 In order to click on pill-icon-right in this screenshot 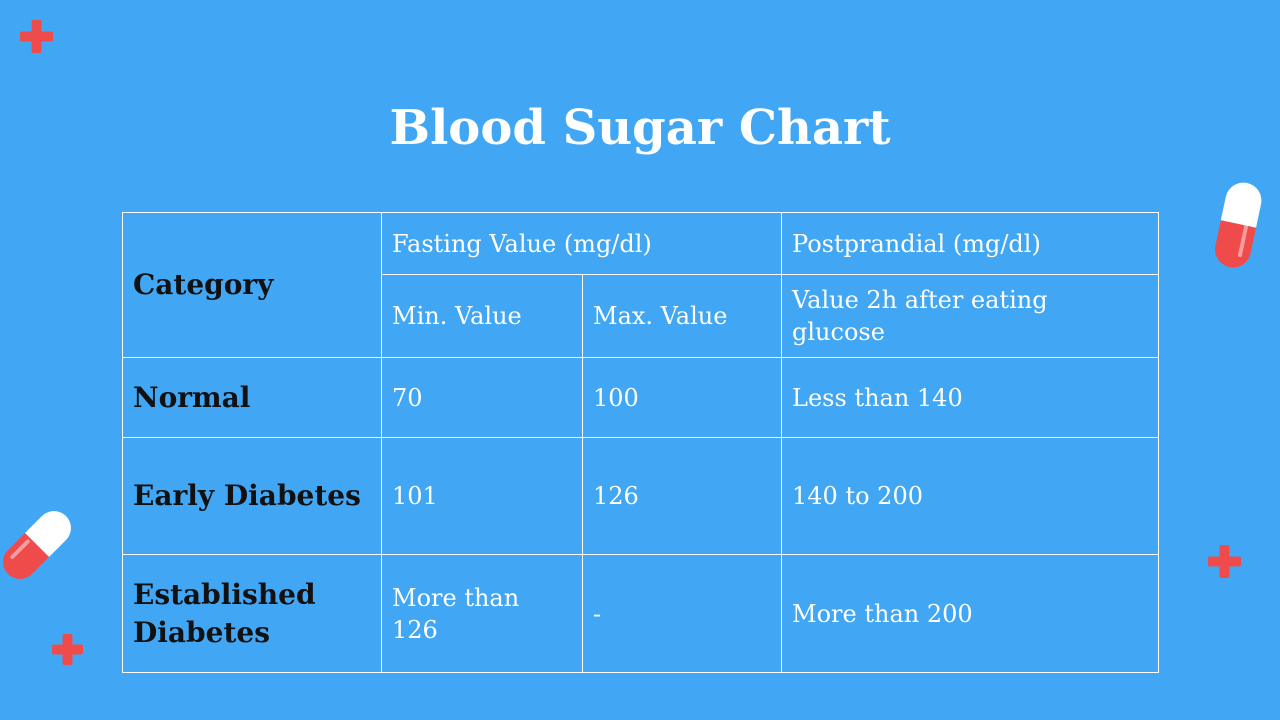, I will do `click(1238, 225)`.